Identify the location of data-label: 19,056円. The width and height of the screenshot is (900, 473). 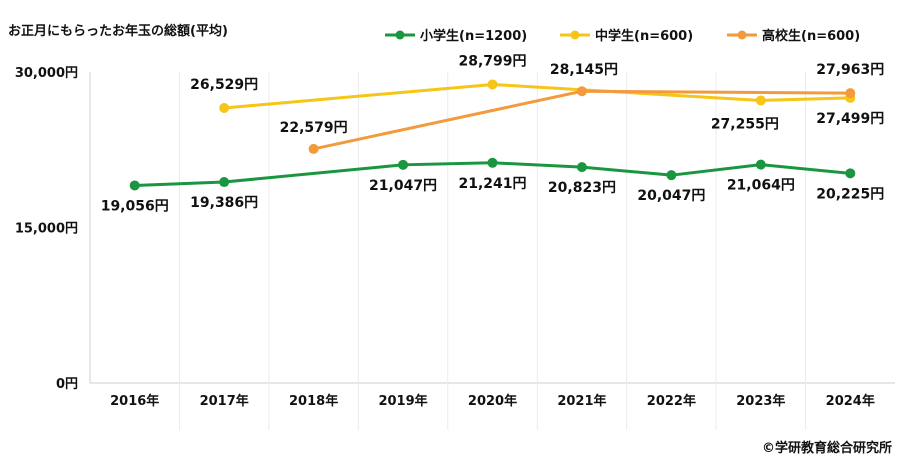
(135, 206).